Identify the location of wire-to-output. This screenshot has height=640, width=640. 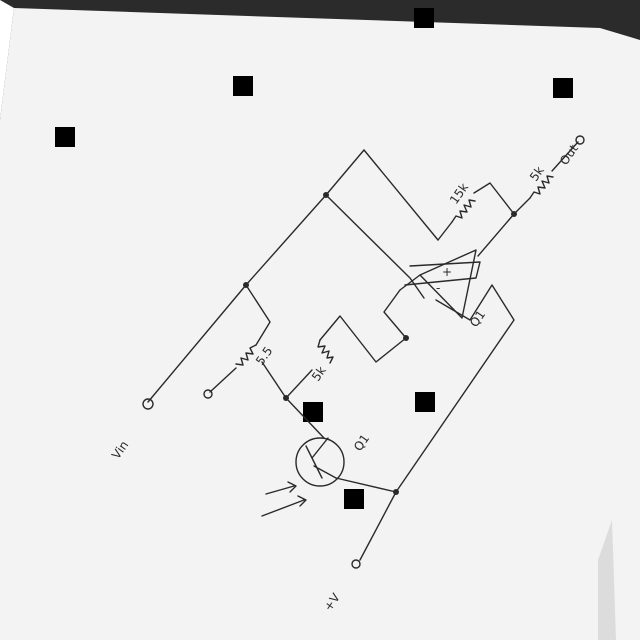
(565, 156).